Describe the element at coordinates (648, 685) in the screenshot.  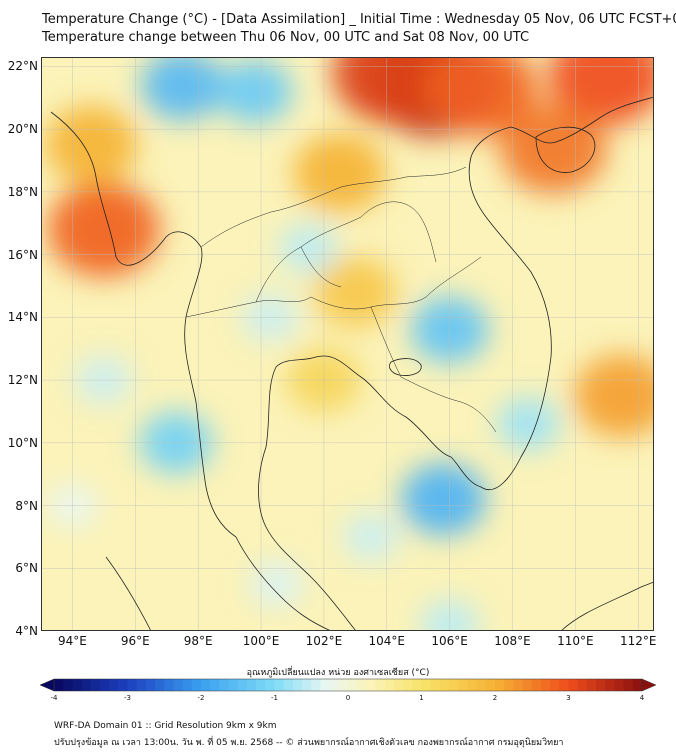
I see `colorbar-max-arrow` at that location.